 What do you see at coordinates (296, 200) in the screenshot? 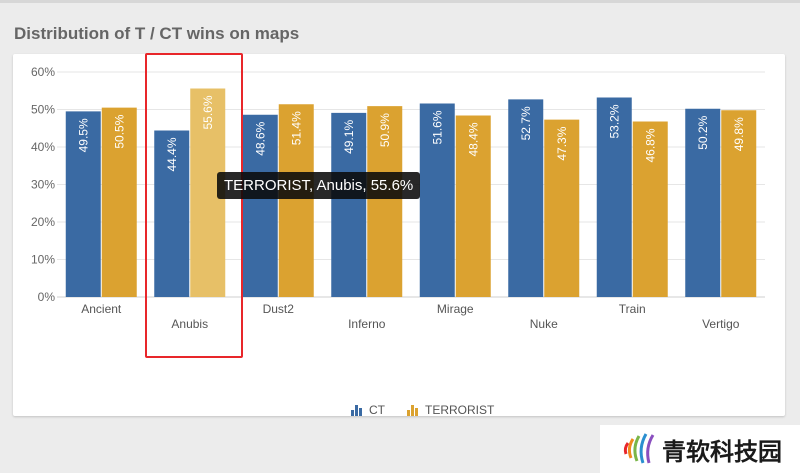
I see `bar-terrorist-dust2` at bounding box center [296, 200].